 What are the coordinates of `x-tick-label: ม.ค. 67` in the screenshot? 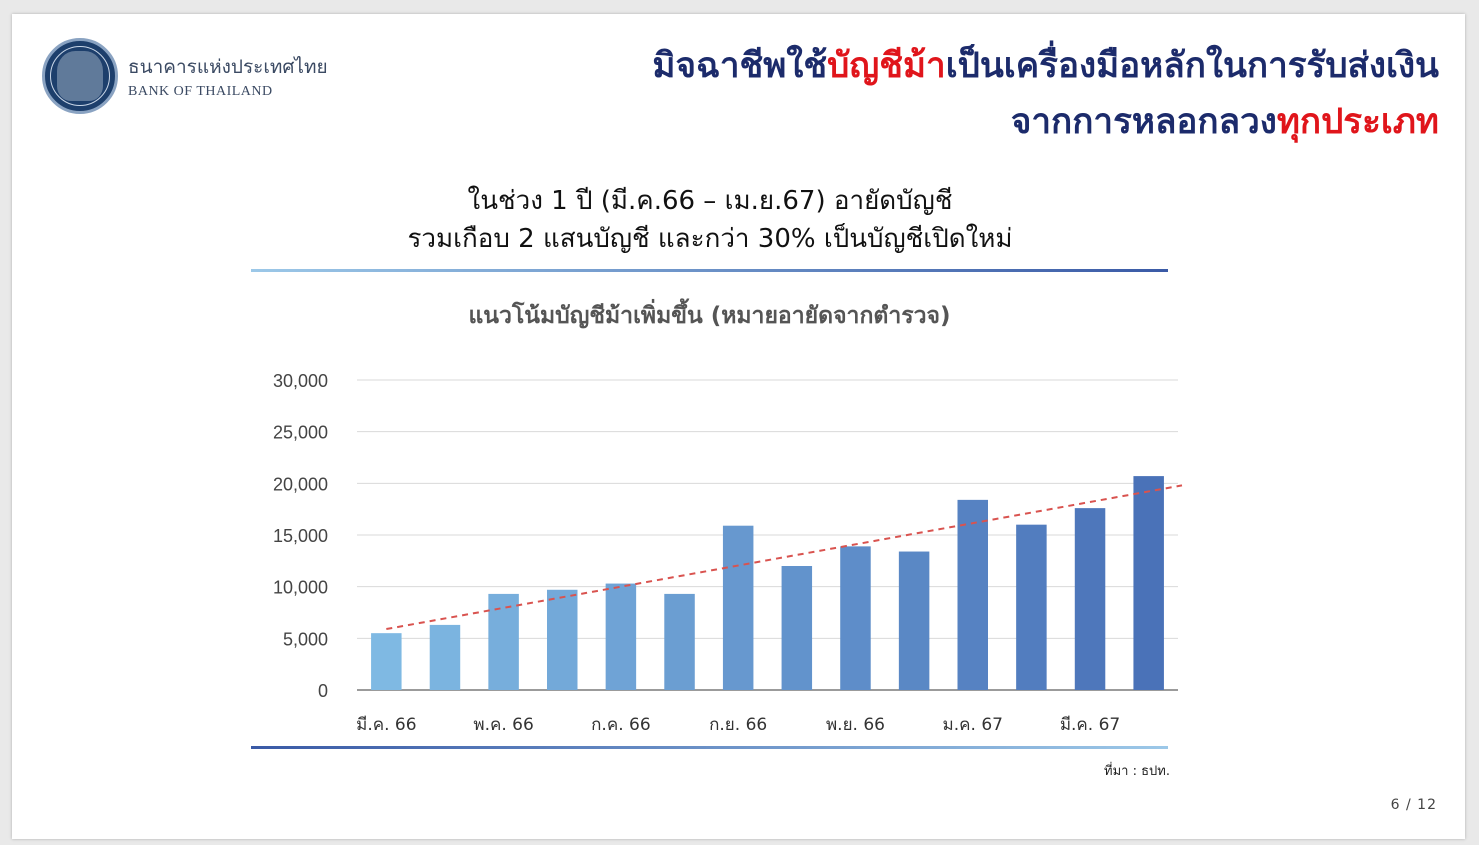 It's located at (973, 725).